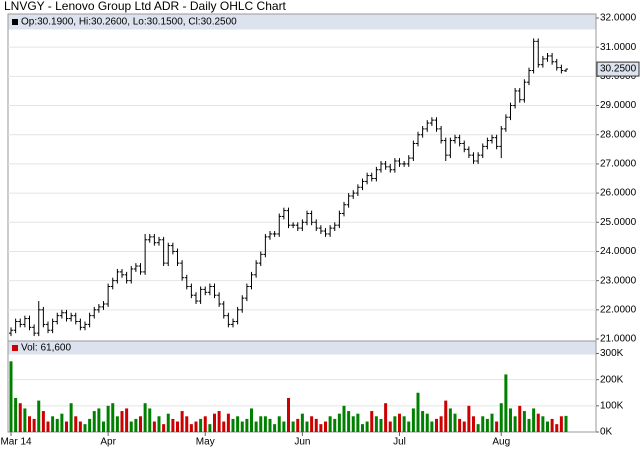 This screenshot has width=640, height=468. I want to click on x-tick-label: Jun, so click(302, 442).